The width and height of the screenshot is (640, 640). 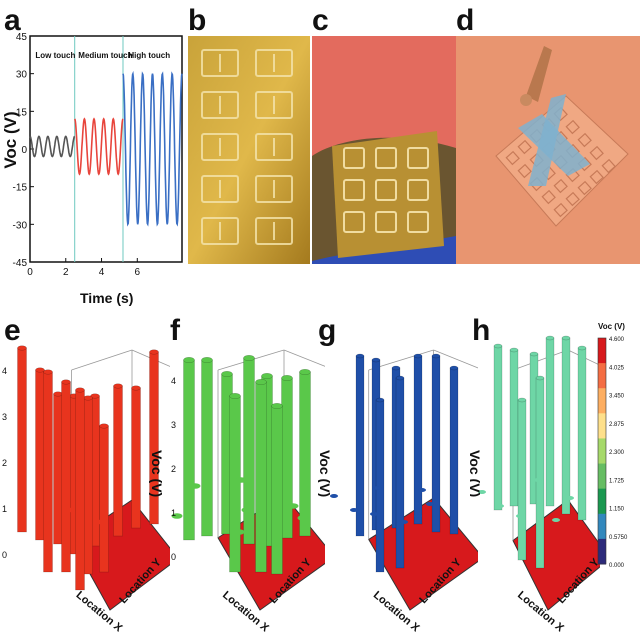 I want to click on series-low, so click(x=52, y=146).